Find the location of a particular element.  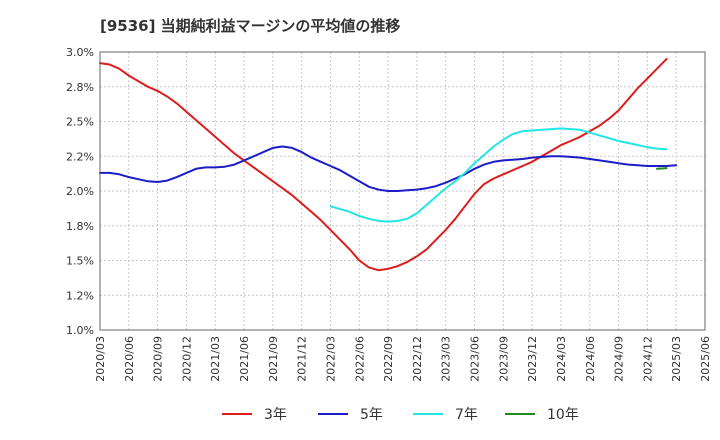

x-tick-label: 2021/03 is located at coordinates (215, 359).